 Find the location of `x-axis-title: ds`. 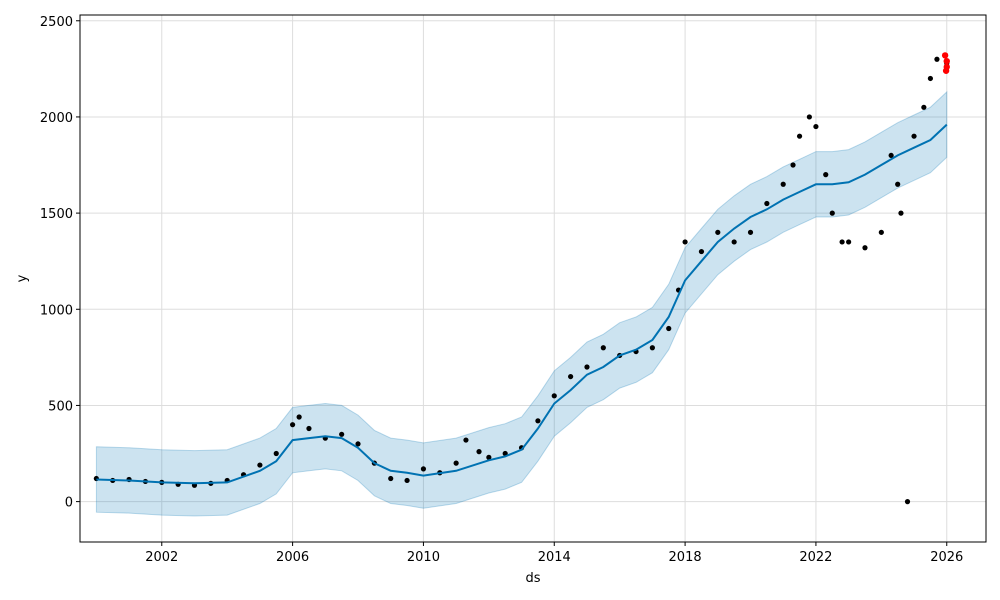

x-axis-title: ds is located at coordinates (532, 578).